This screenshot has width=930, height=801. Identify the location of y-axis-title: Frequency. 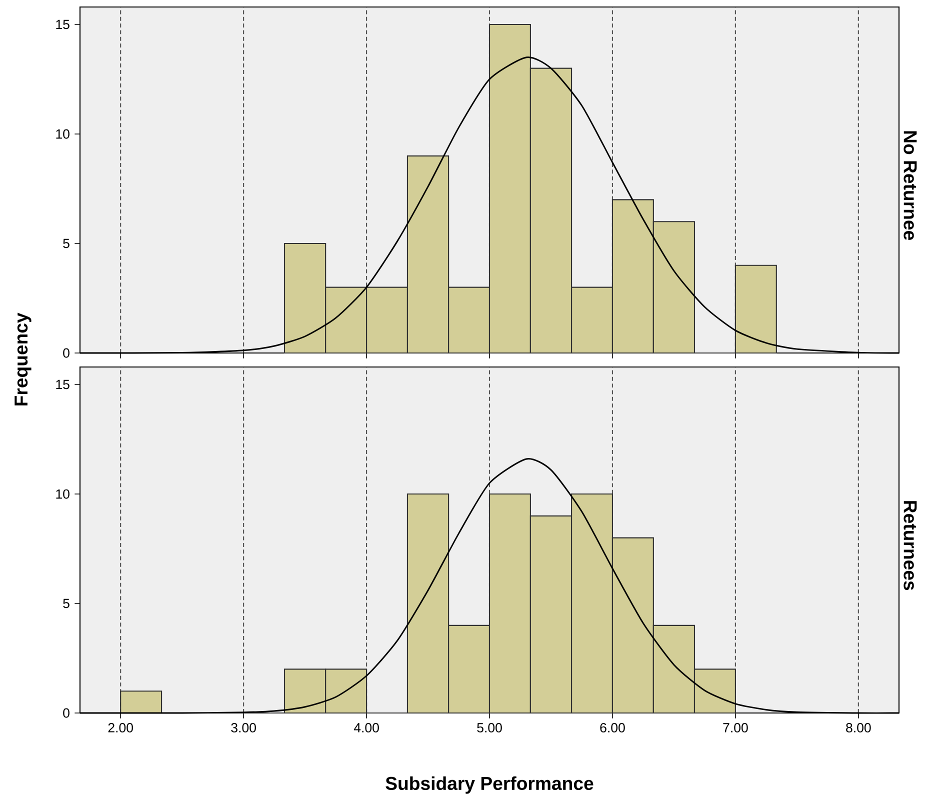
(23, 359).